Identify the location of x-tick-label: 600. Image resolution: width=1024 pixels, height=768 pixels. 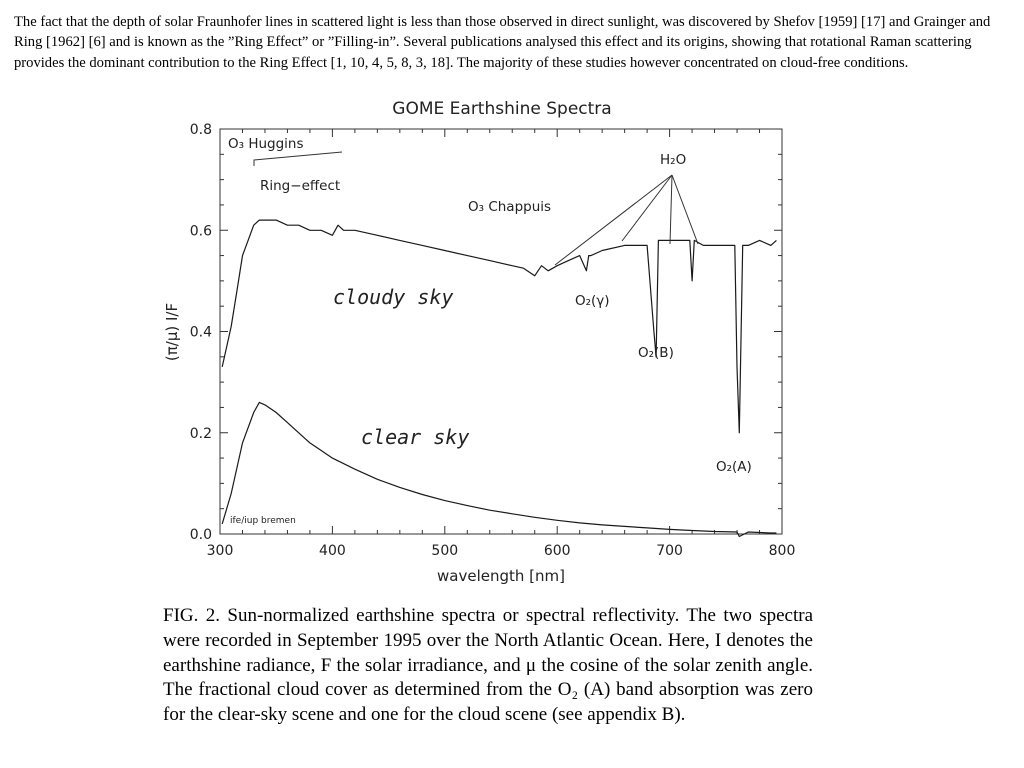
(557, 551).